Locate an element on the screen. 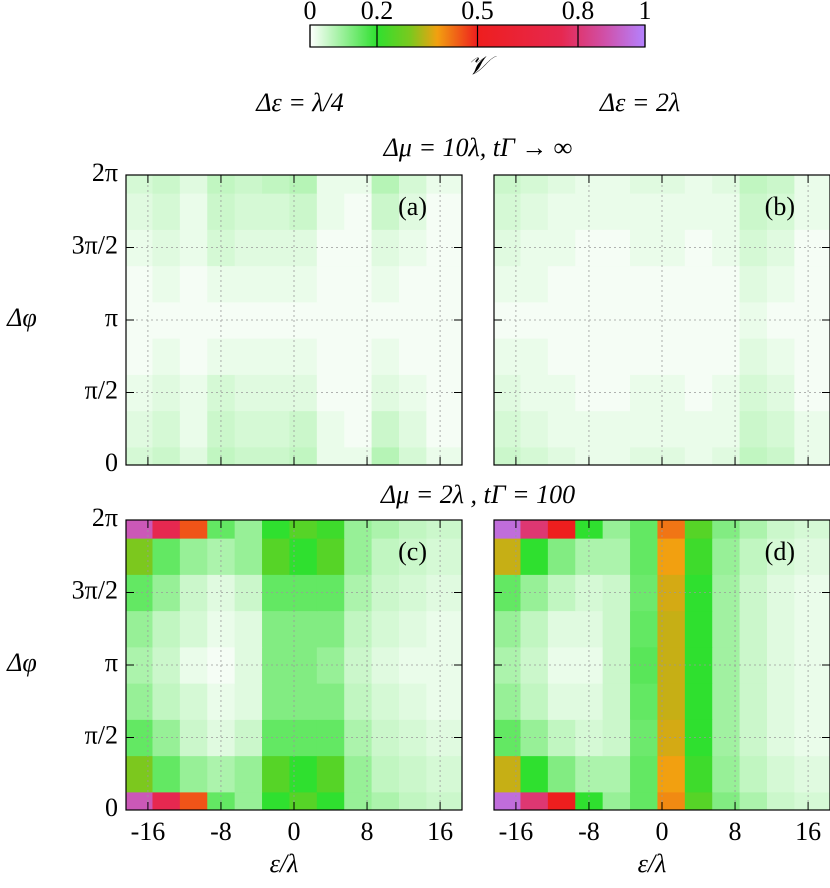 The height and width of the screenshot is (888, 830). x-tick-label: 8 is located at coordinates (735, 831).